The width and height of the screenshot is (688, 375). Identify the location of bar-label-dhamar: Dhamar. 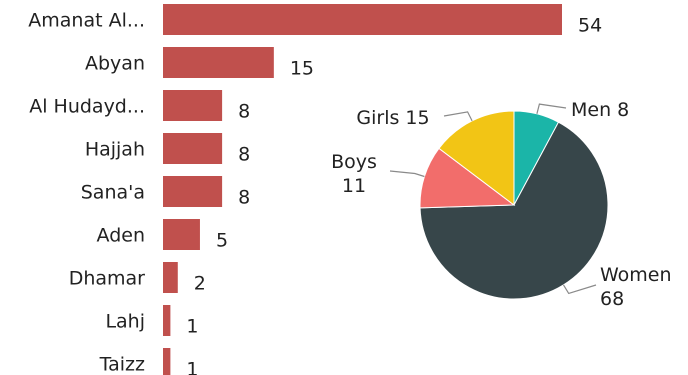
(107, 279).